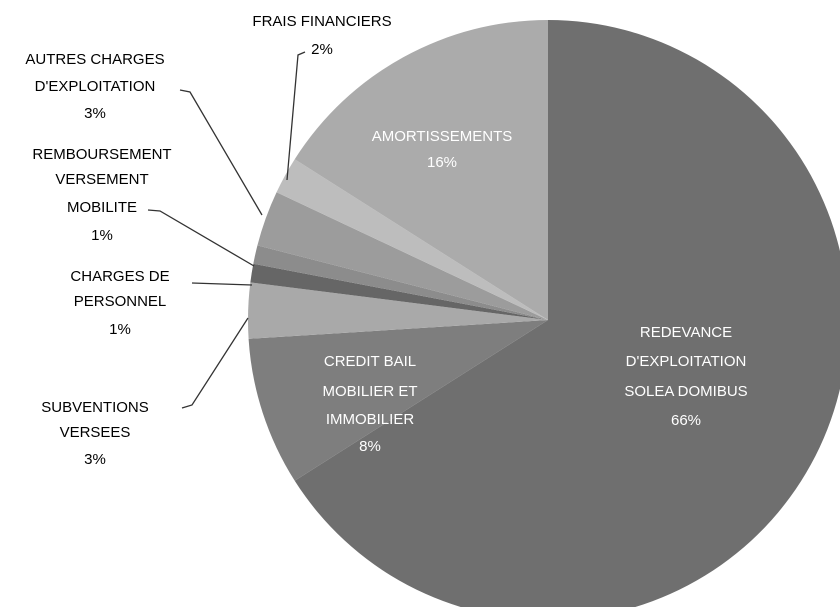 This screenshot has width=840, height=607. I want to click on slice-label: CHARGES DE, so click(119, 276).